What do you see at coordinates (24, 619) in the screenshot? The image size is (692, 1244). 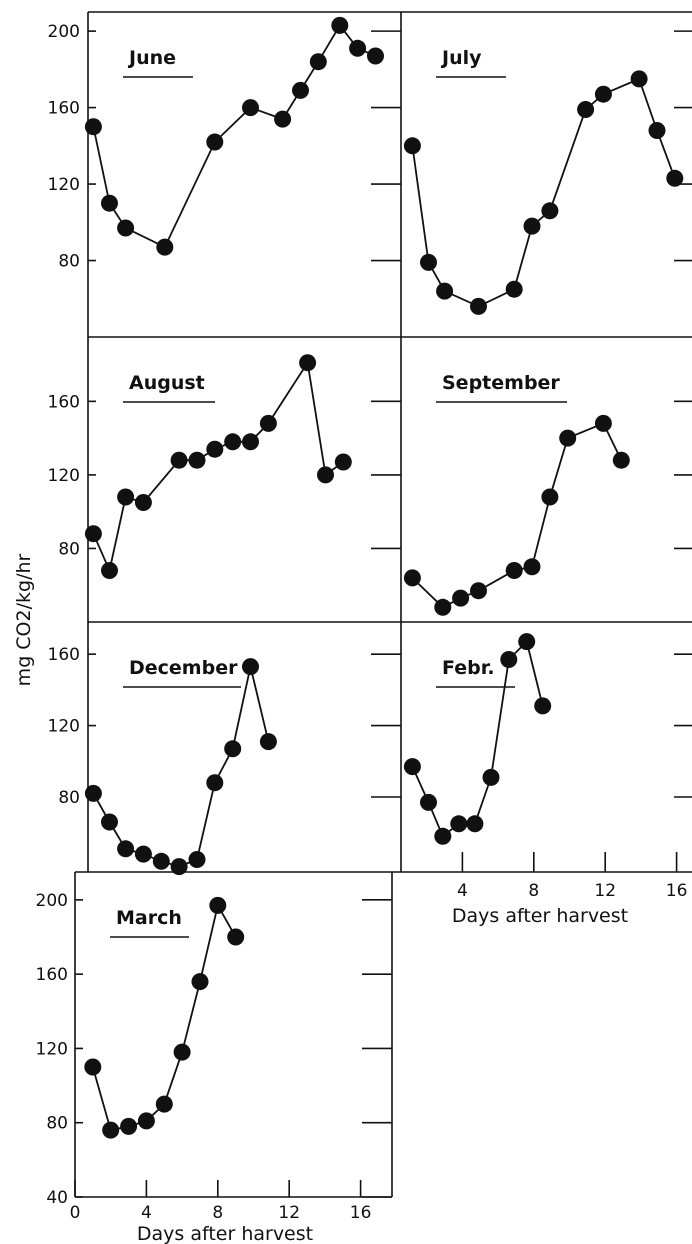 I see `y-axis-label: mg CO2/kg/hr` at bounding box center [24, 619].